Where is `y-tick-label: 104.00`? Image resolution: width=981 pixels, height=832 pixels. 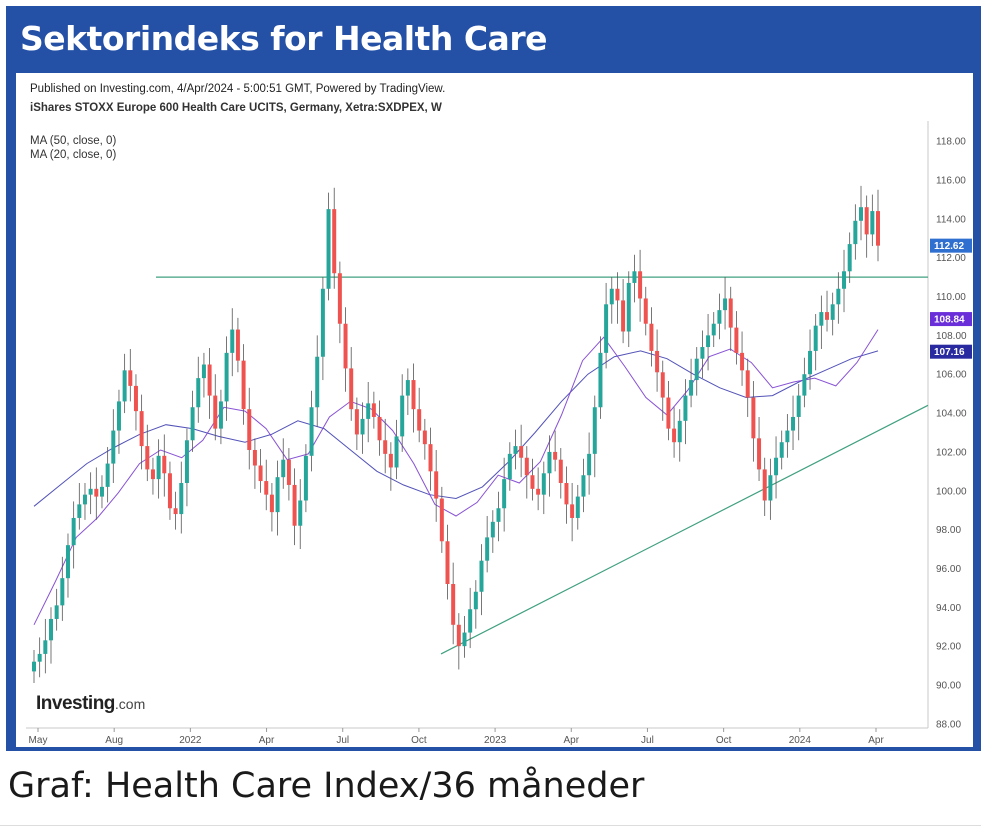 y-tick-label: 104.00 is located at coordinates (951, 414).